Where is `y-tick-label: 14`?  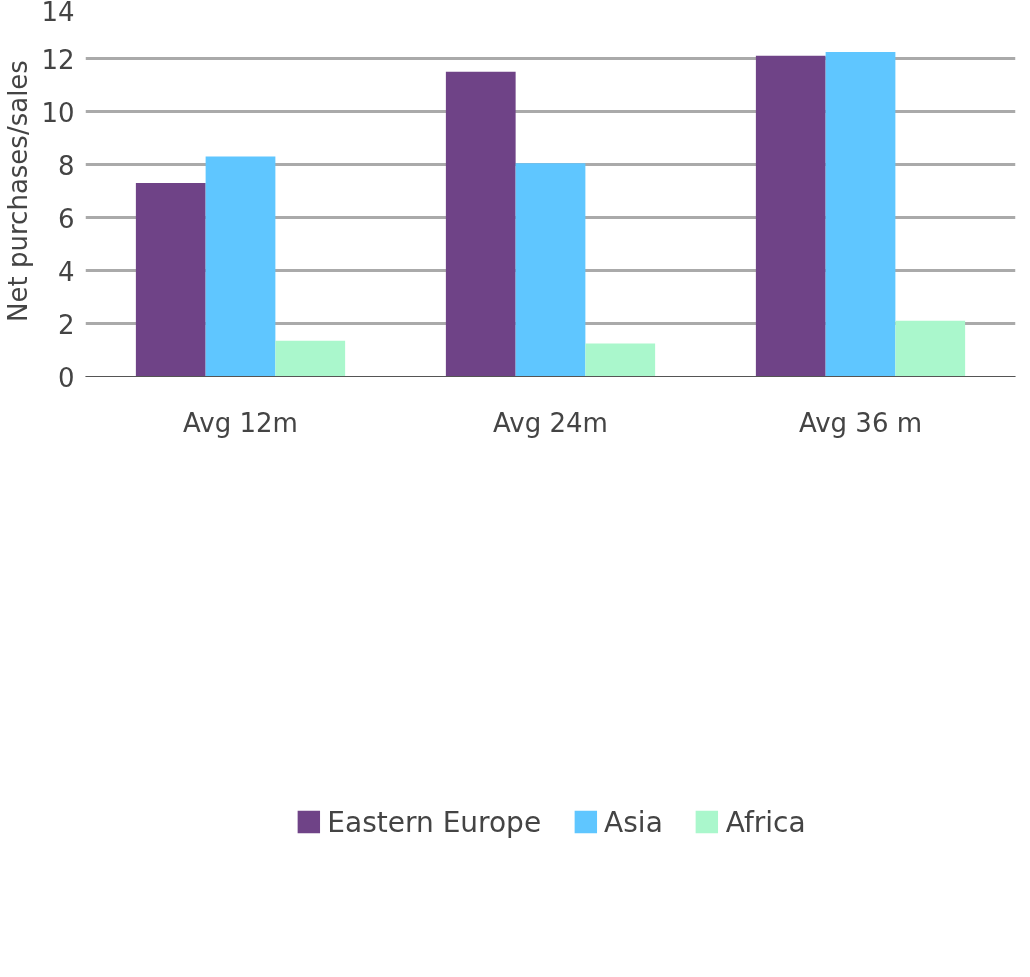 y-tick-label: 14 is located at coordinates (58, 13).